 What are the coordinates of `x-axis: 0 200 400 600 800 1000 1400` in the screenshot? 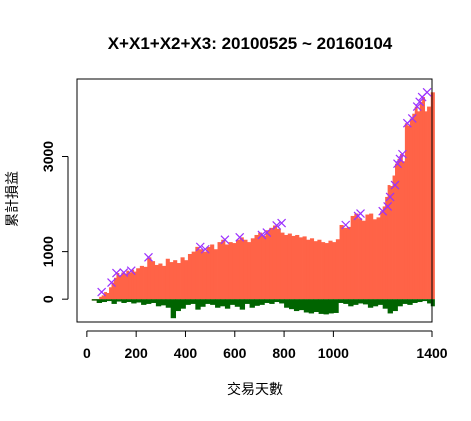 It's located at (265, 345).